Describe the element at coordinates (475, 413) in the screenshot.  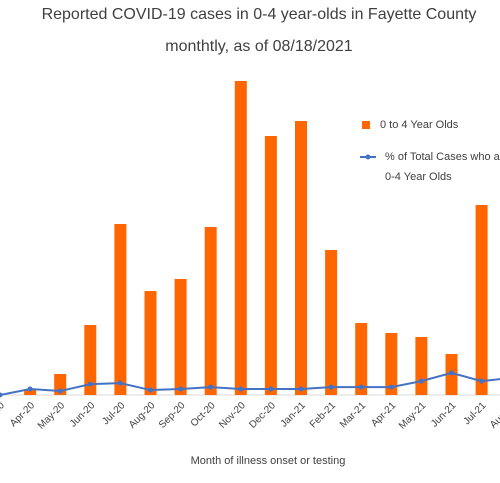
I see `x-tick-label: Jul-21` at that location.